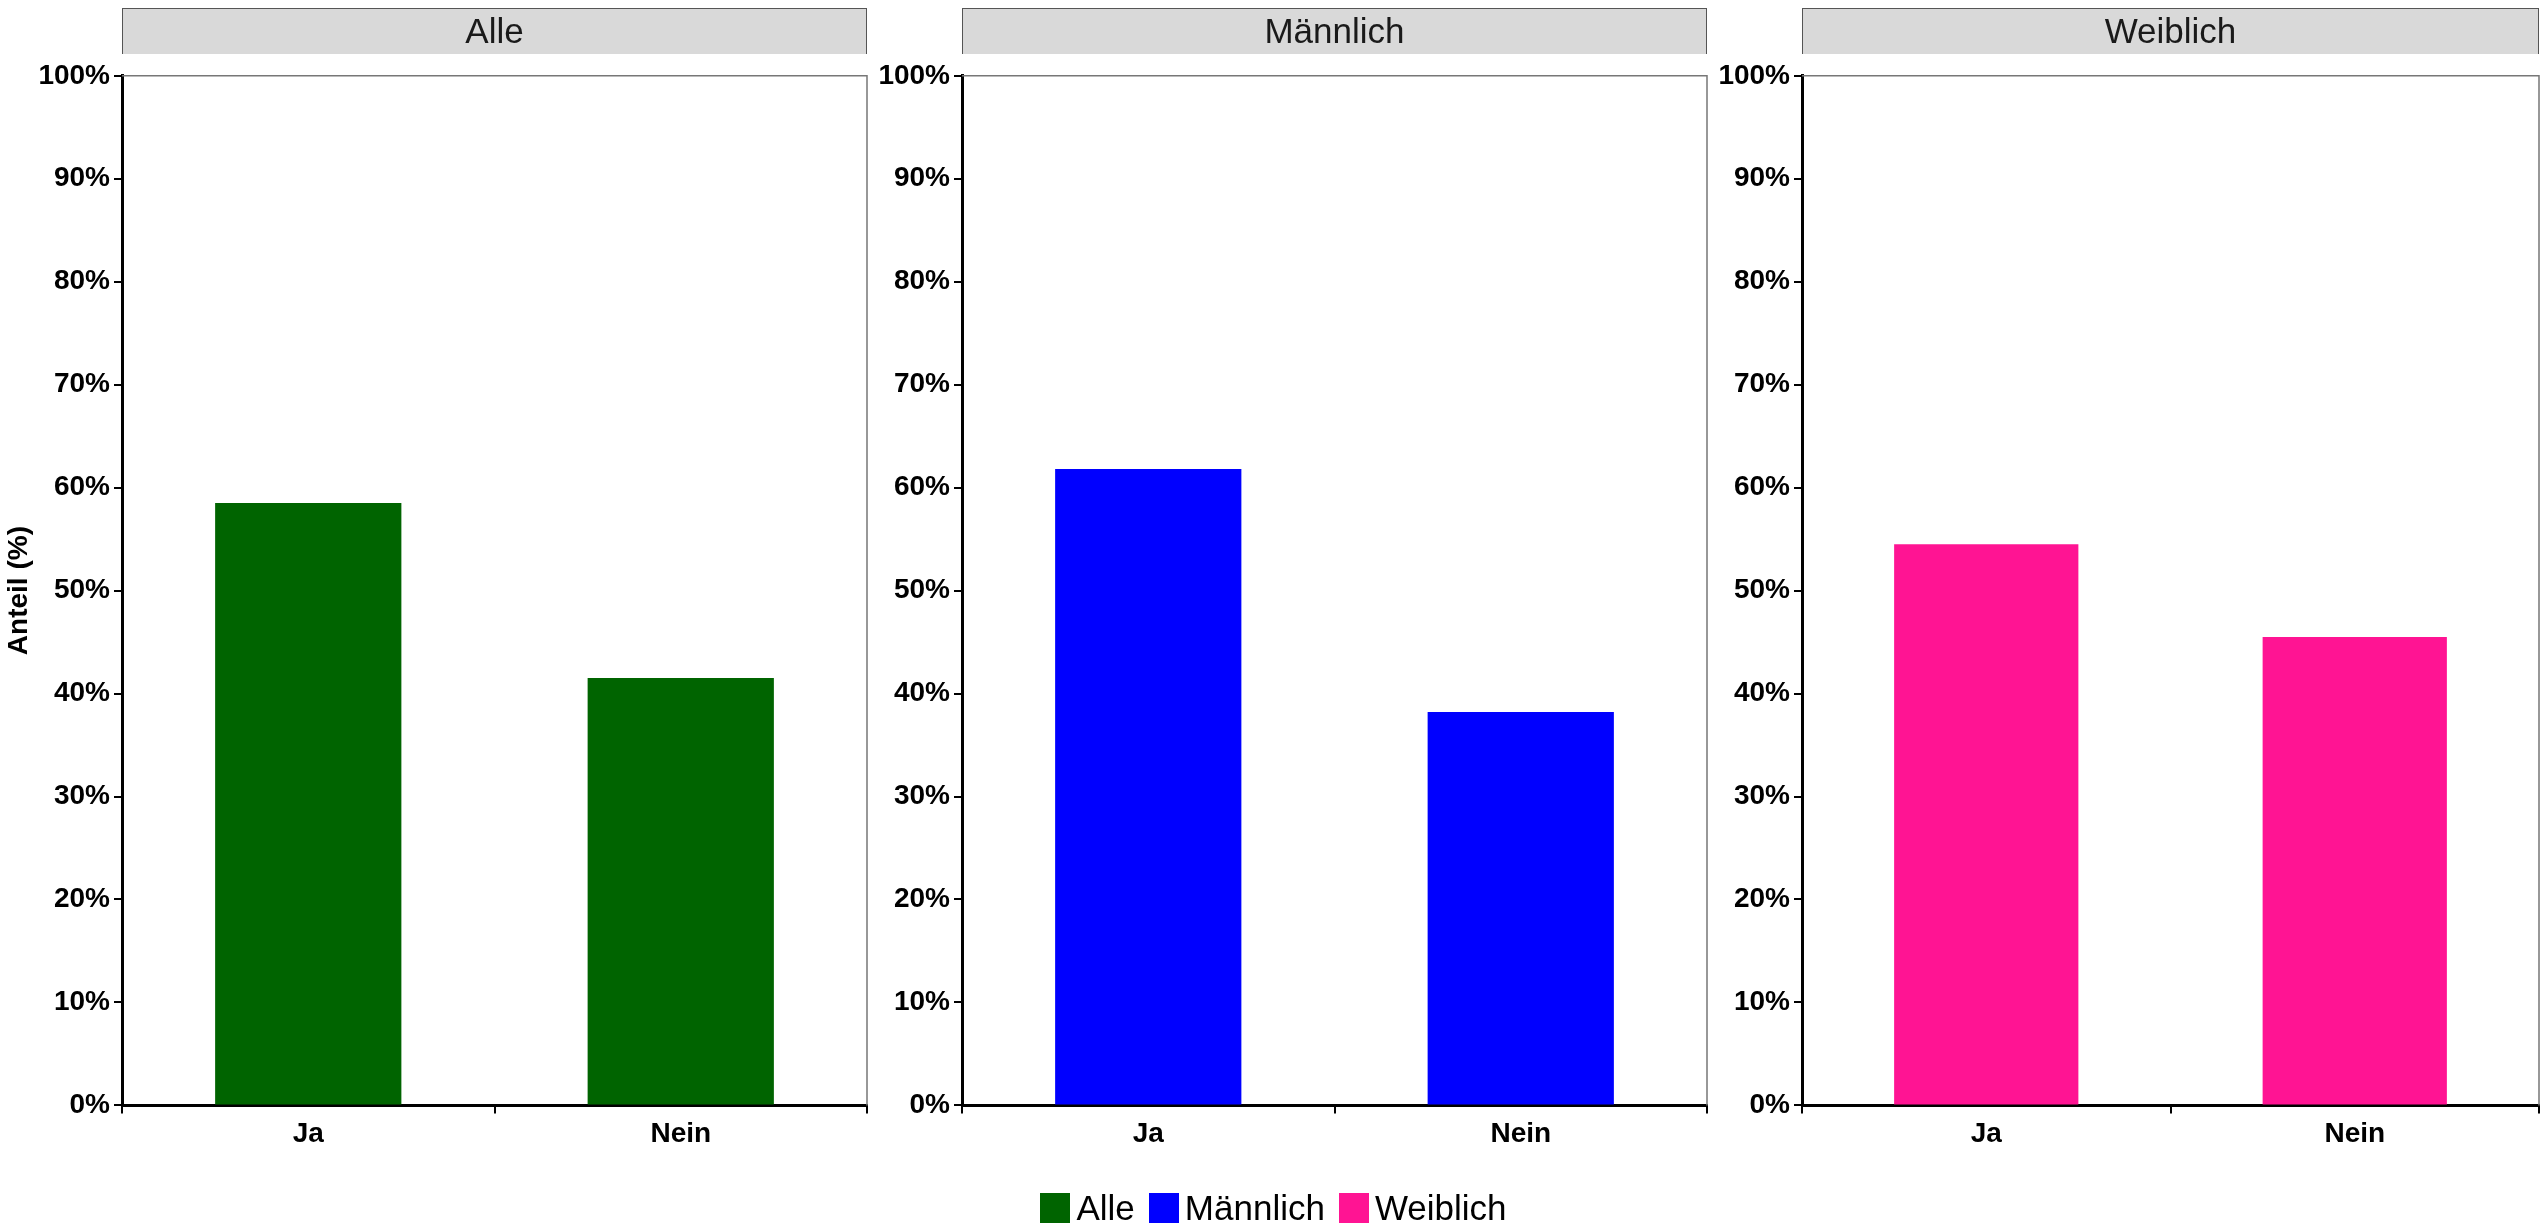 This screenshot has width=2547, height=1232. I want to click on chart-title: Alle, so click(494, 31).